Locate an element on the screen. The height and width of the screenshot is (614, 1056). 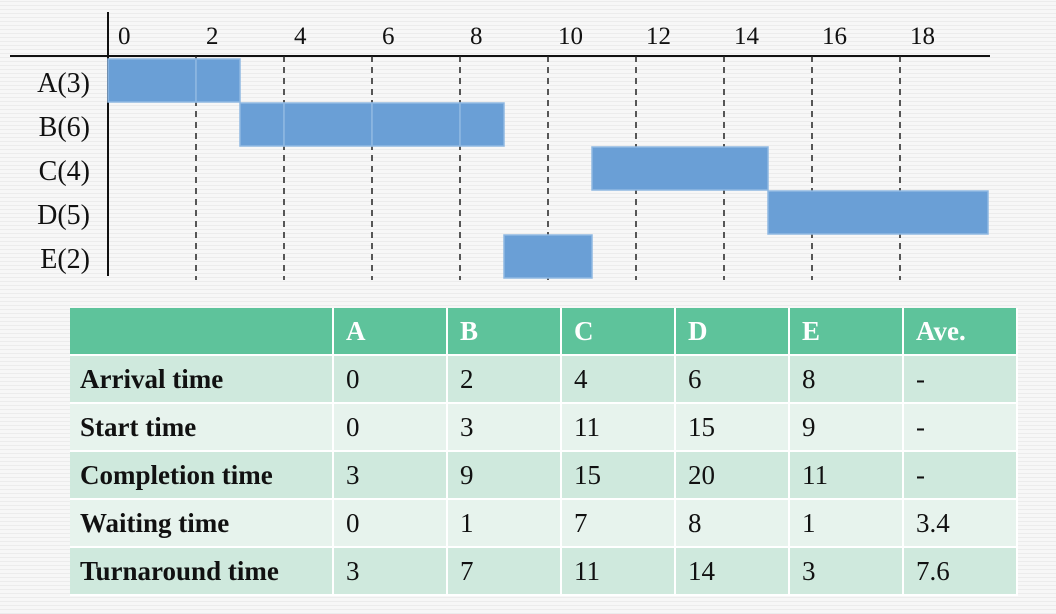
tick-label: 14 is located at coordinates (747, 36).